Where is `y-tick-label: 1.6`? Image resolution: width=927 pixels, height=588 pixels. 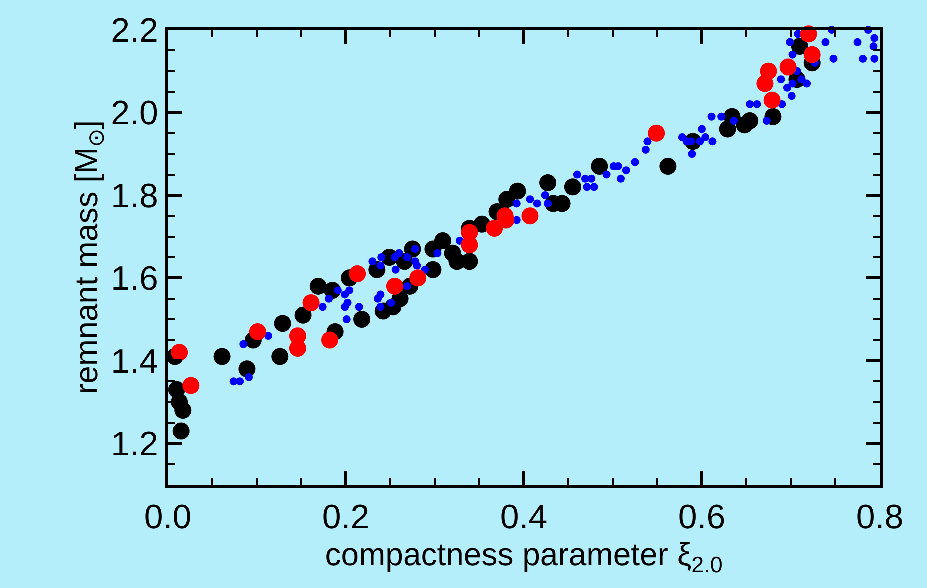 y-tick-label: 1.6 is located at coordinates (134, 279).